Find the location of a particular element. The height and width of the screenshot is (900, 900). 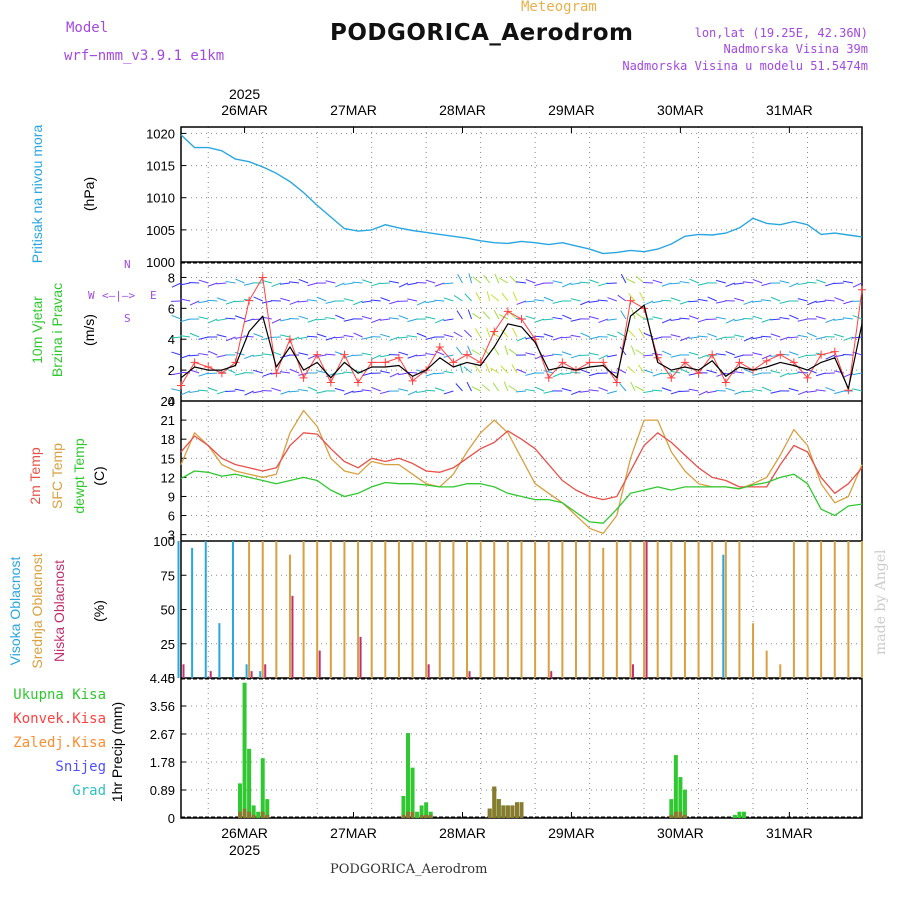

station-elevation: Nadmorska Visina 39m is located at coordinates (796, 49).